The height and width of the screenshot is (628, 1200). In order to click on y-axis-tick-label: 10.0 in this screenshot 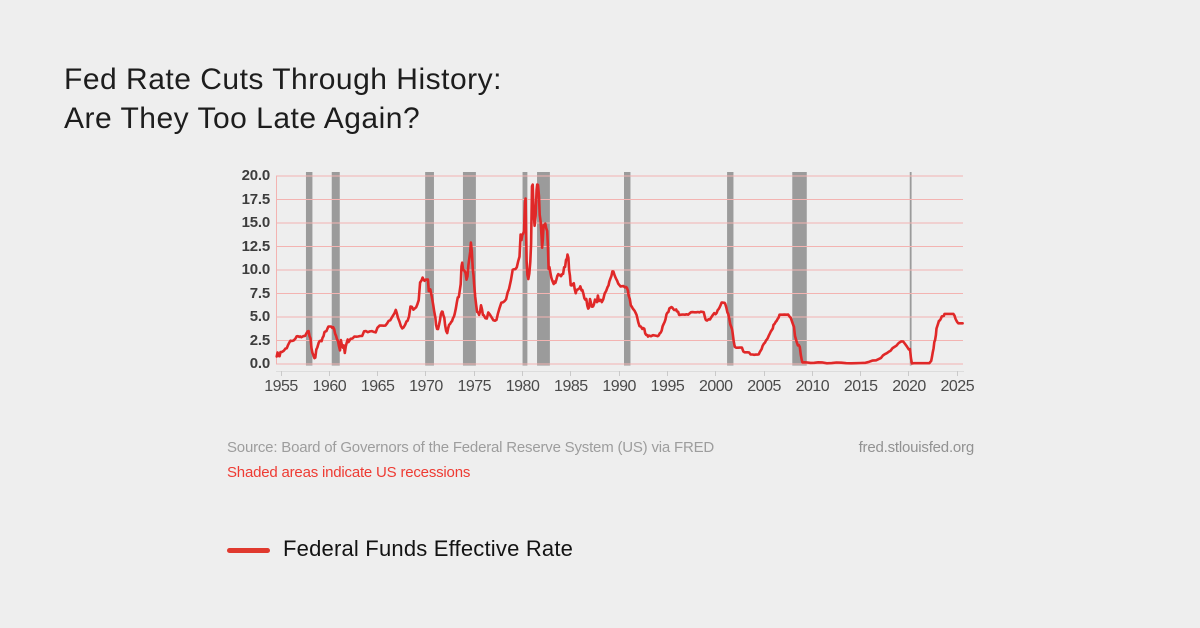, I will do `click(256, 269)`.